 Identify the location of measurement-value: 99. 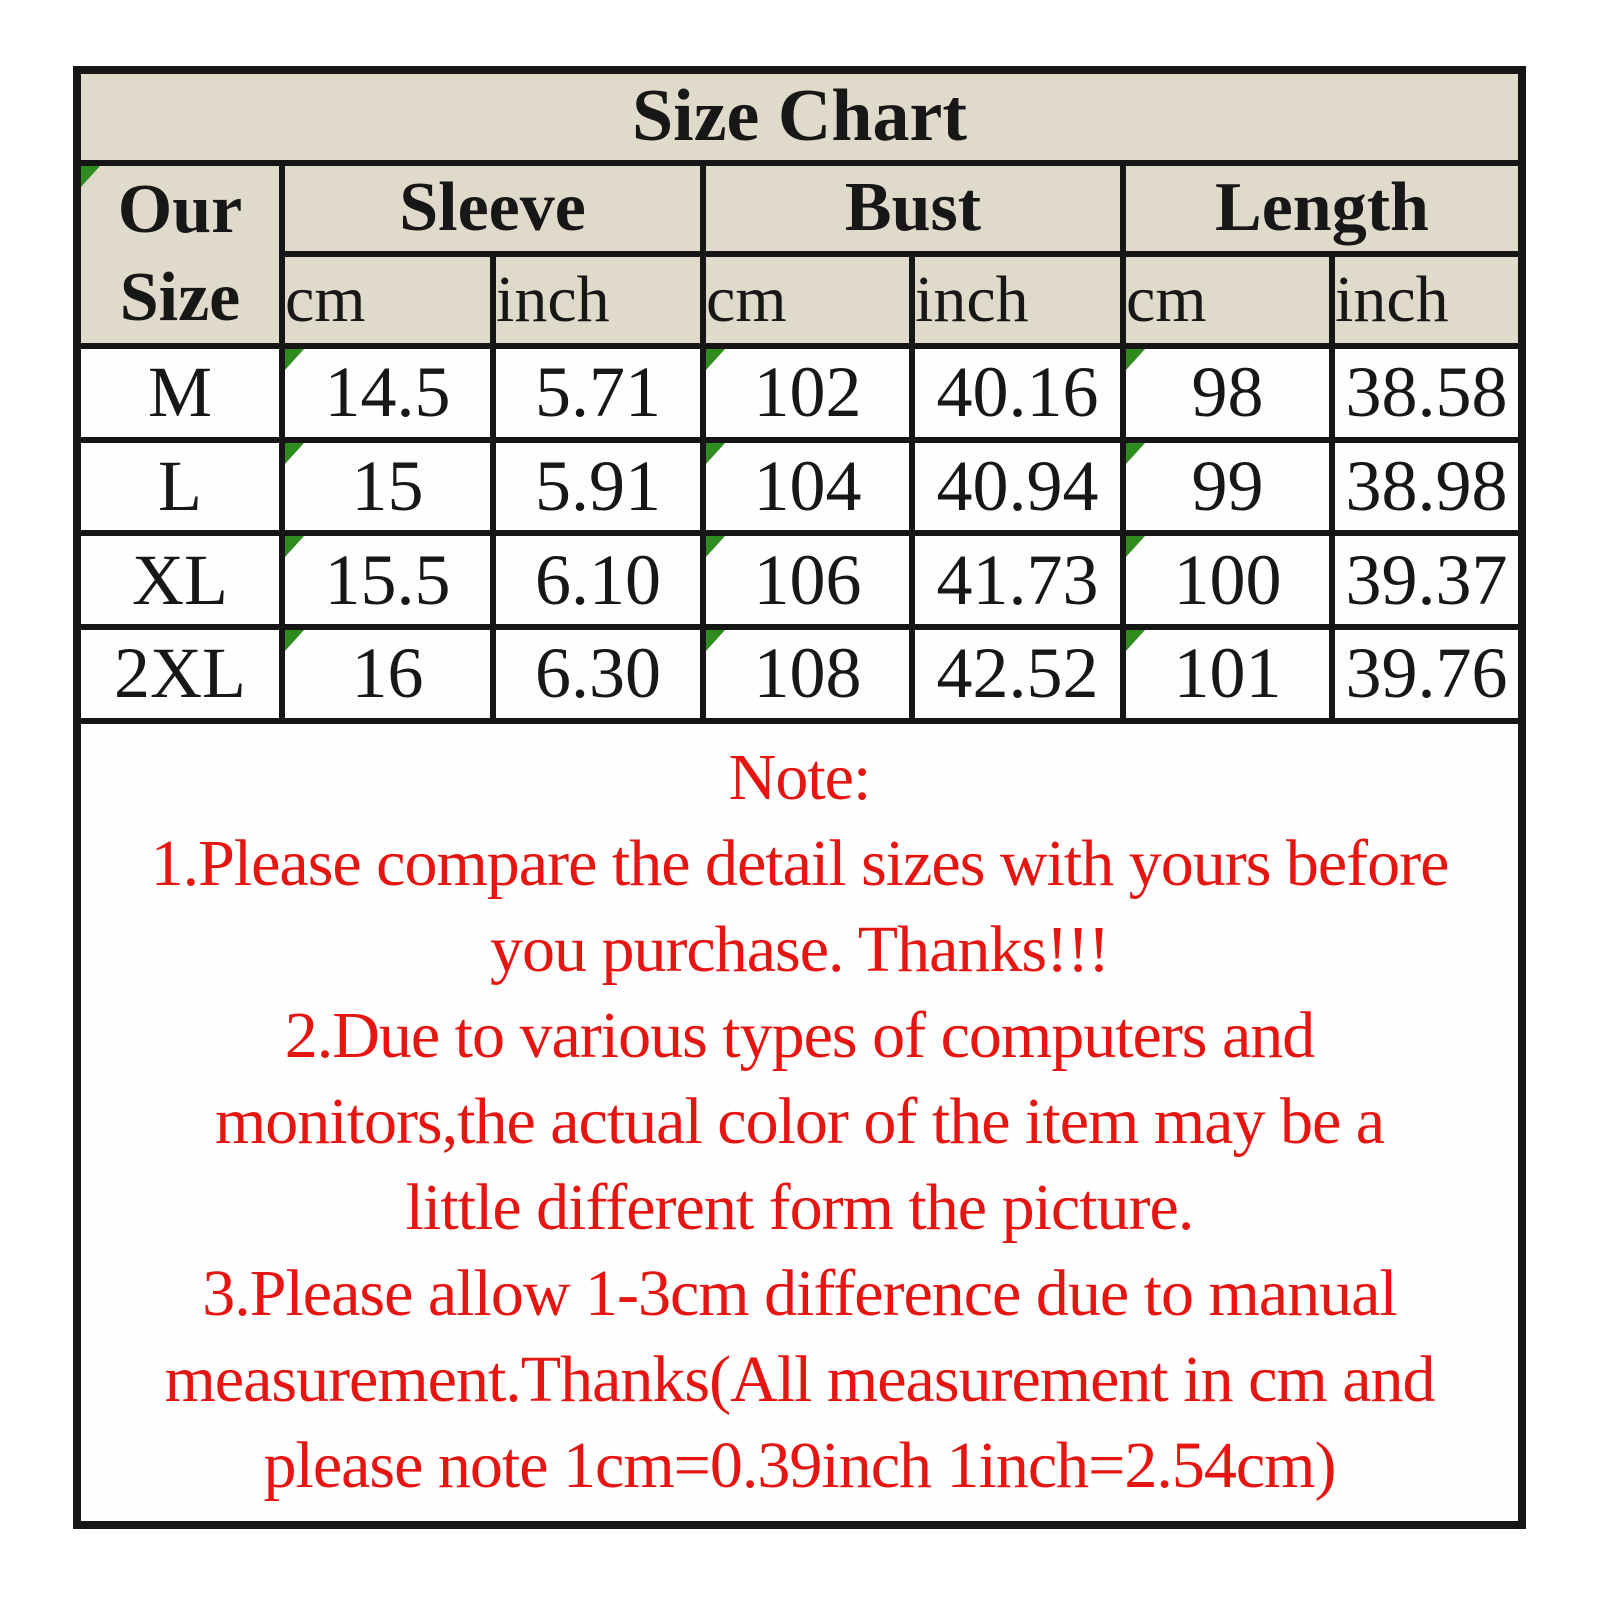
(1227, 486).